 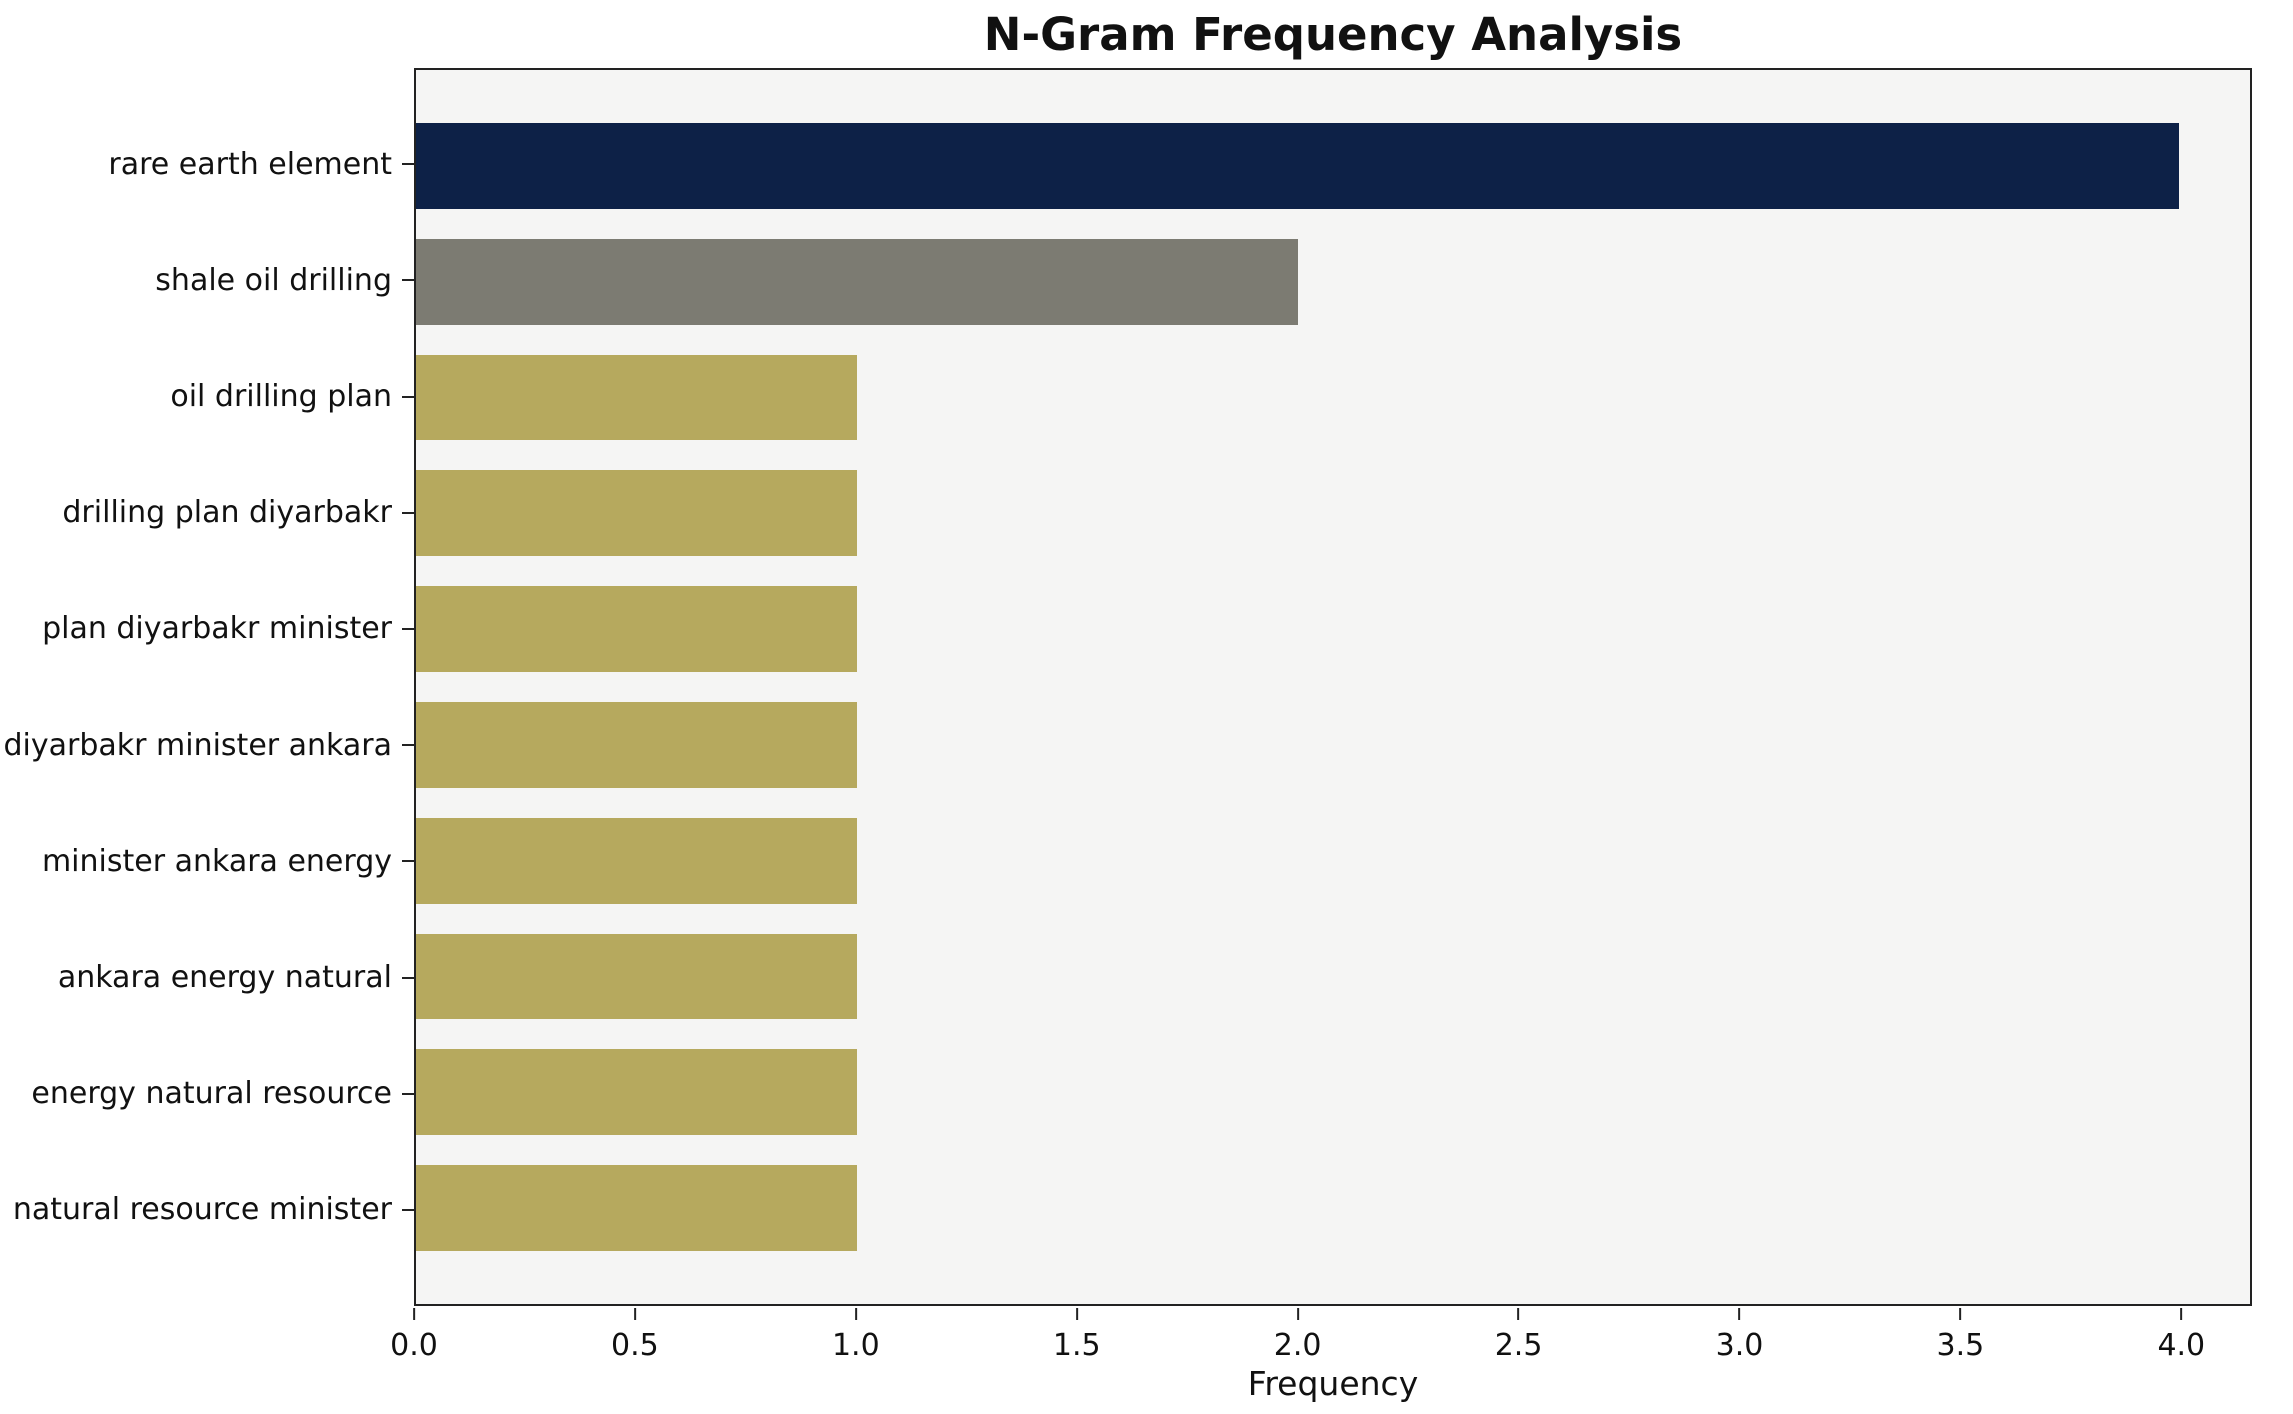 I want to click on y-tick-row: drilling plan diyarbakr, so click(x=207, y=513).